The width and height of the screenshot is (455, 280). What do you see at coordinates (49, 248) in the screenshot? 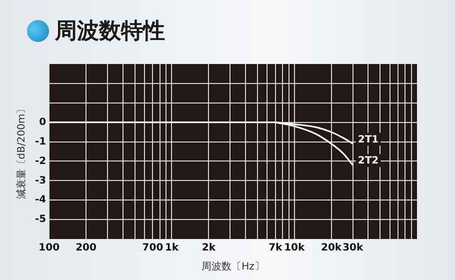
I see `x-tick-label: 100` at bounding box center [49, 248].